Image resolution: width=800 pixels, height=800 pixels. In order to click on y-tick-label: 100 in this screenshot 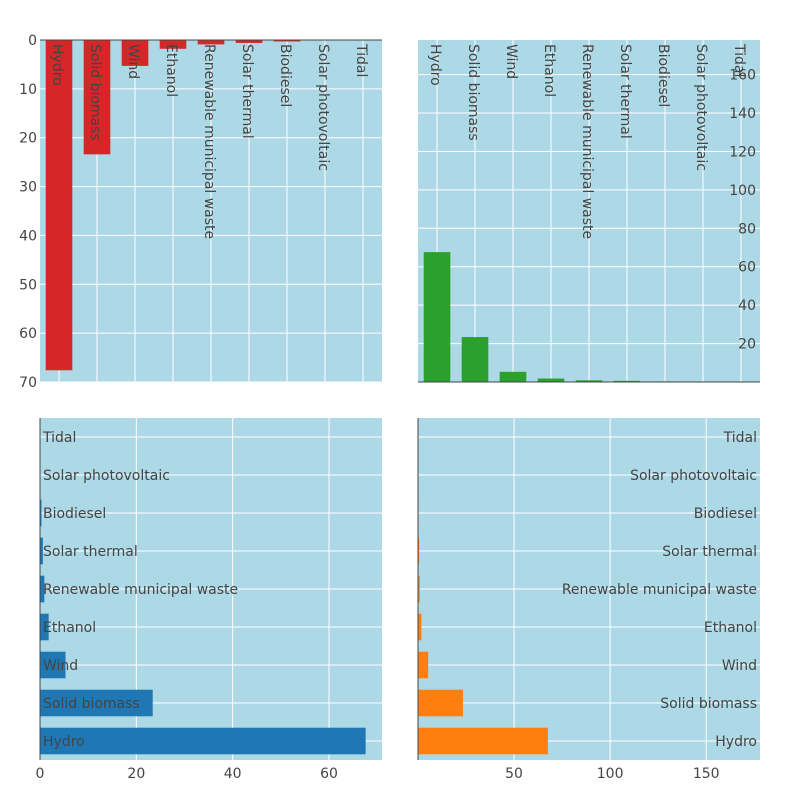, I will do `click(742, 191)`.